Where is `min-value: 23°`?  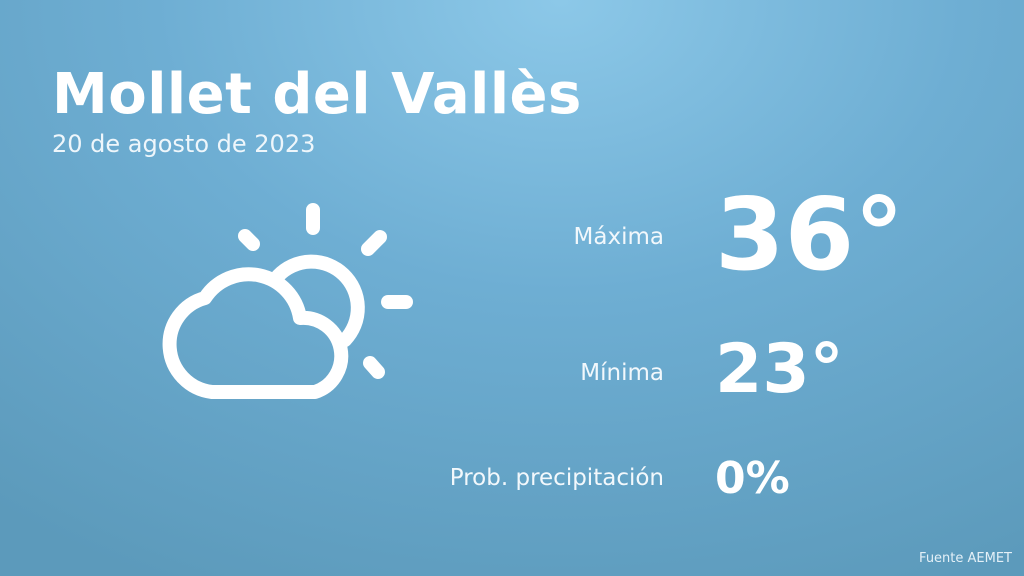 min-value: 23° is located at coordinates (779, 369).